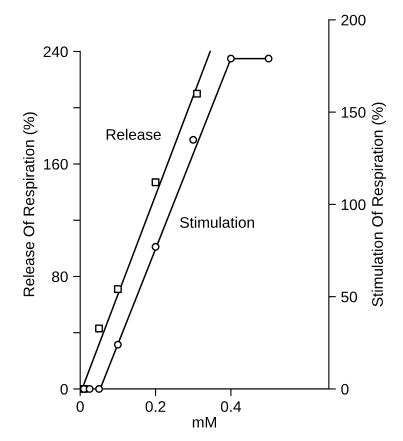 The height and width of the screenshot is (441, 403). Describe the element at coordinates (231, 406) in the screenshot. I see `x-tick-label: 0.4` at that location.